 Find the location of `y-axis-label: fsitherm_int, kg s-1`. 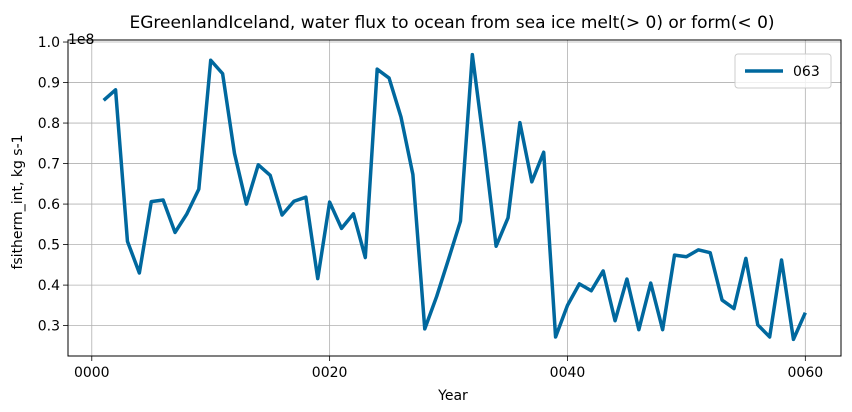

y-axis-label: fsitherm_int, kg s-1 is located at coordinates (18, 201).